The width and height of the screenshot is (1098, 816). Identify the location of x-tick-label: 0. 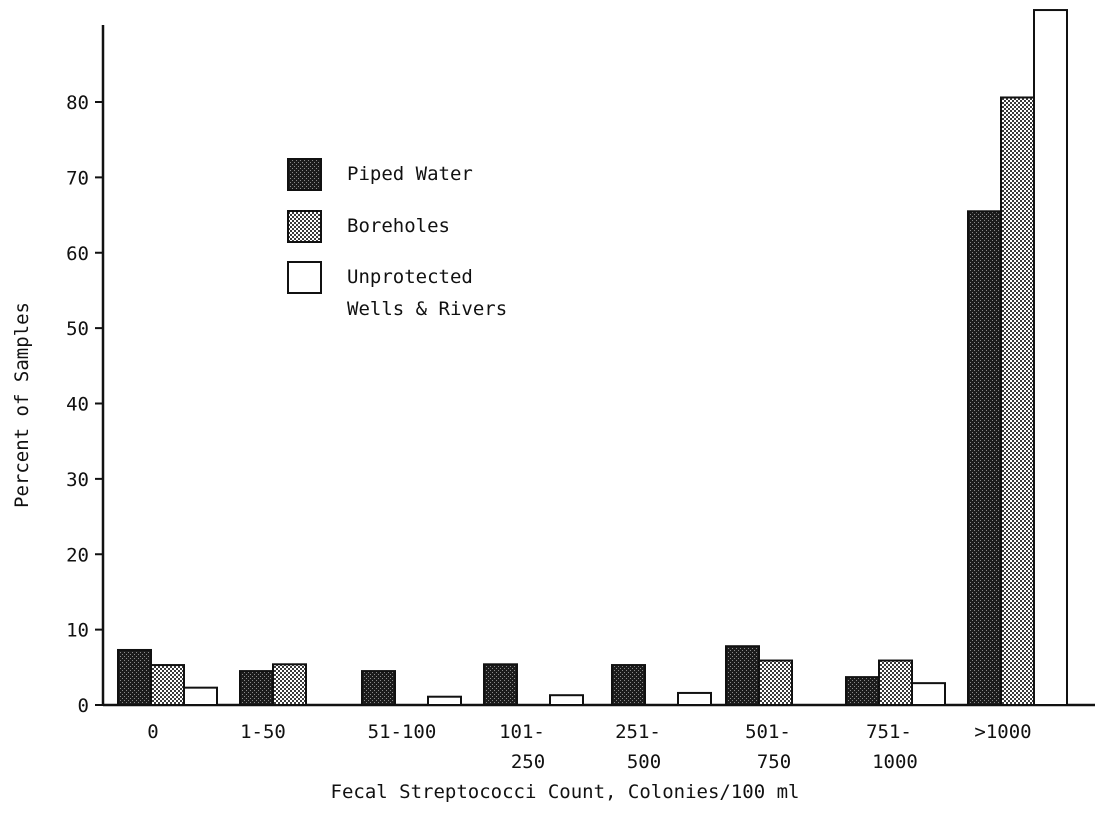
(152, 732).